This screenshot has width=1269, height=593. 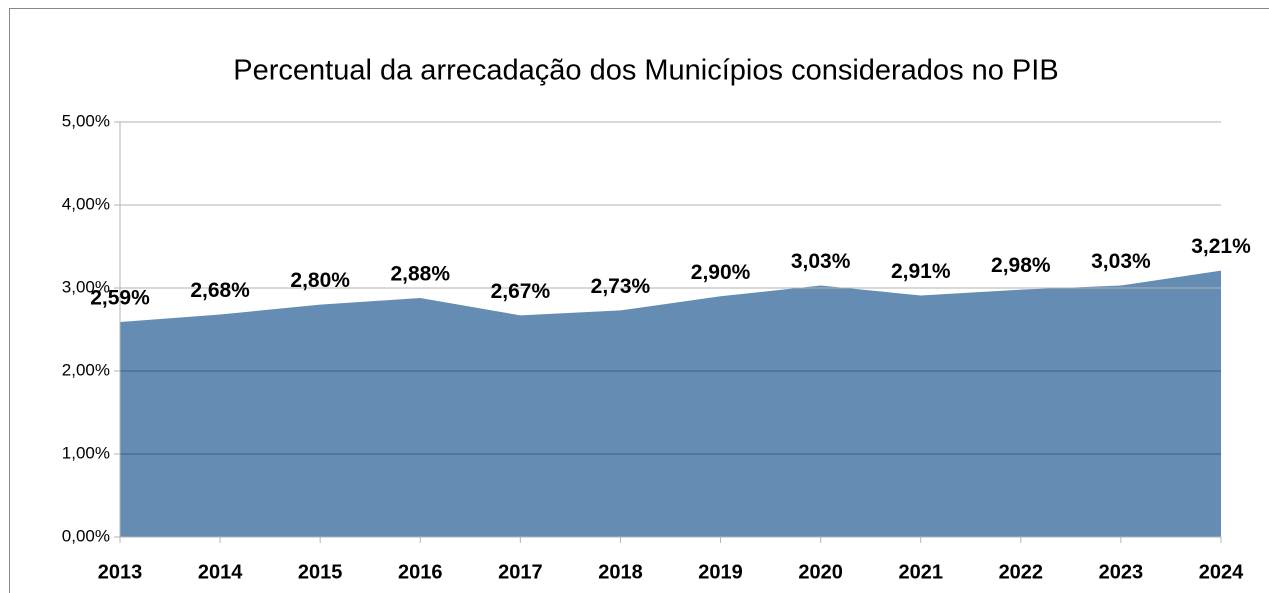 What do you see at coordinates (1221, 572) in the screenshot?
I see `x-tick-label: 2024` at bounding box center [1221, 572].